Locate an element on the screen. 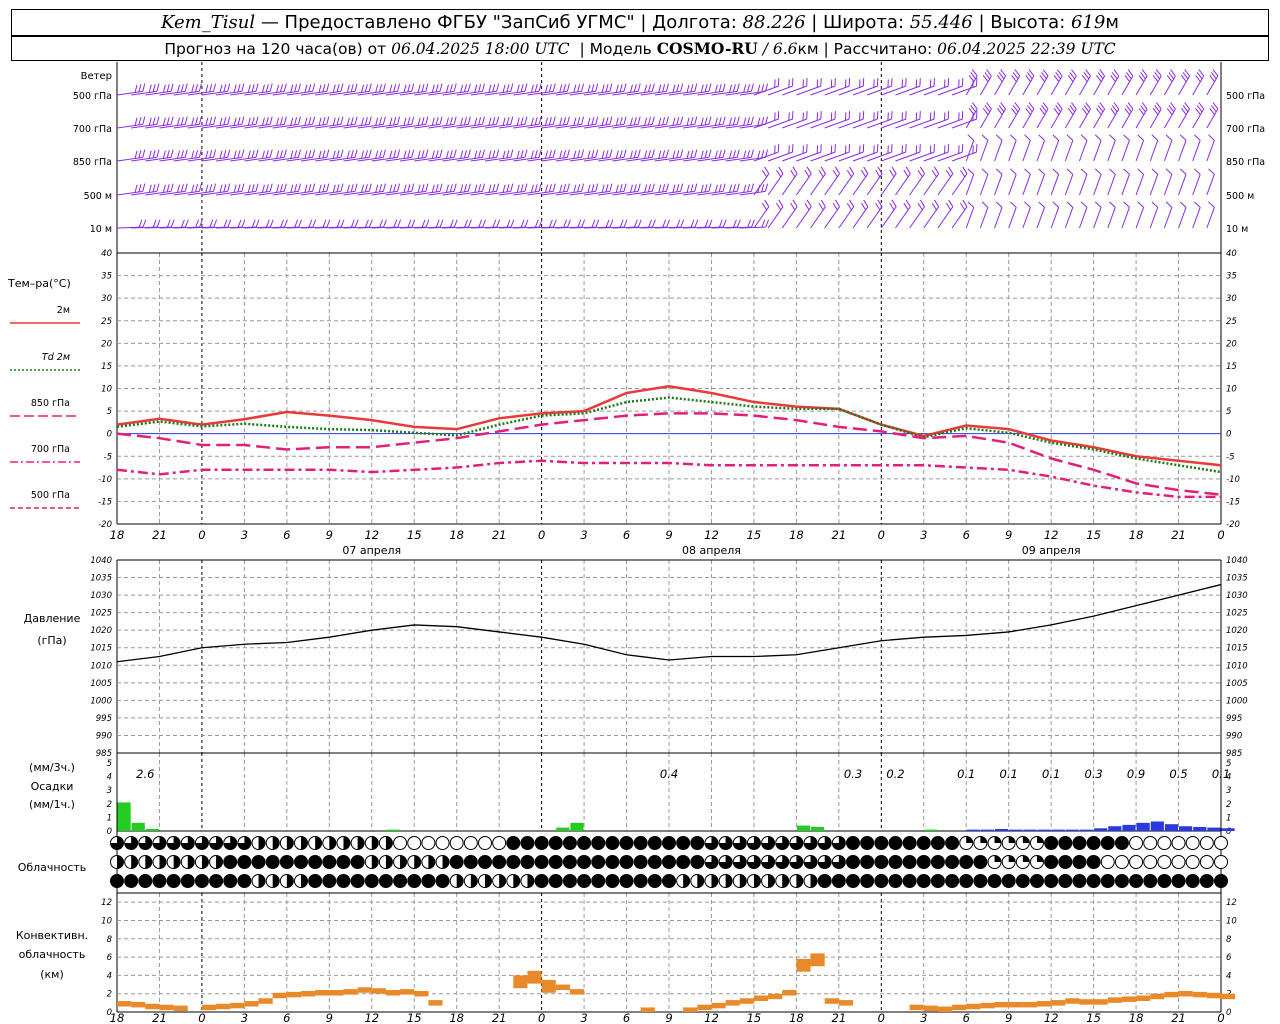 The height and width of the screenshot is (1024, 1280). hour-tick-label-bottom: 6 is located at coordinates (626, 1017).